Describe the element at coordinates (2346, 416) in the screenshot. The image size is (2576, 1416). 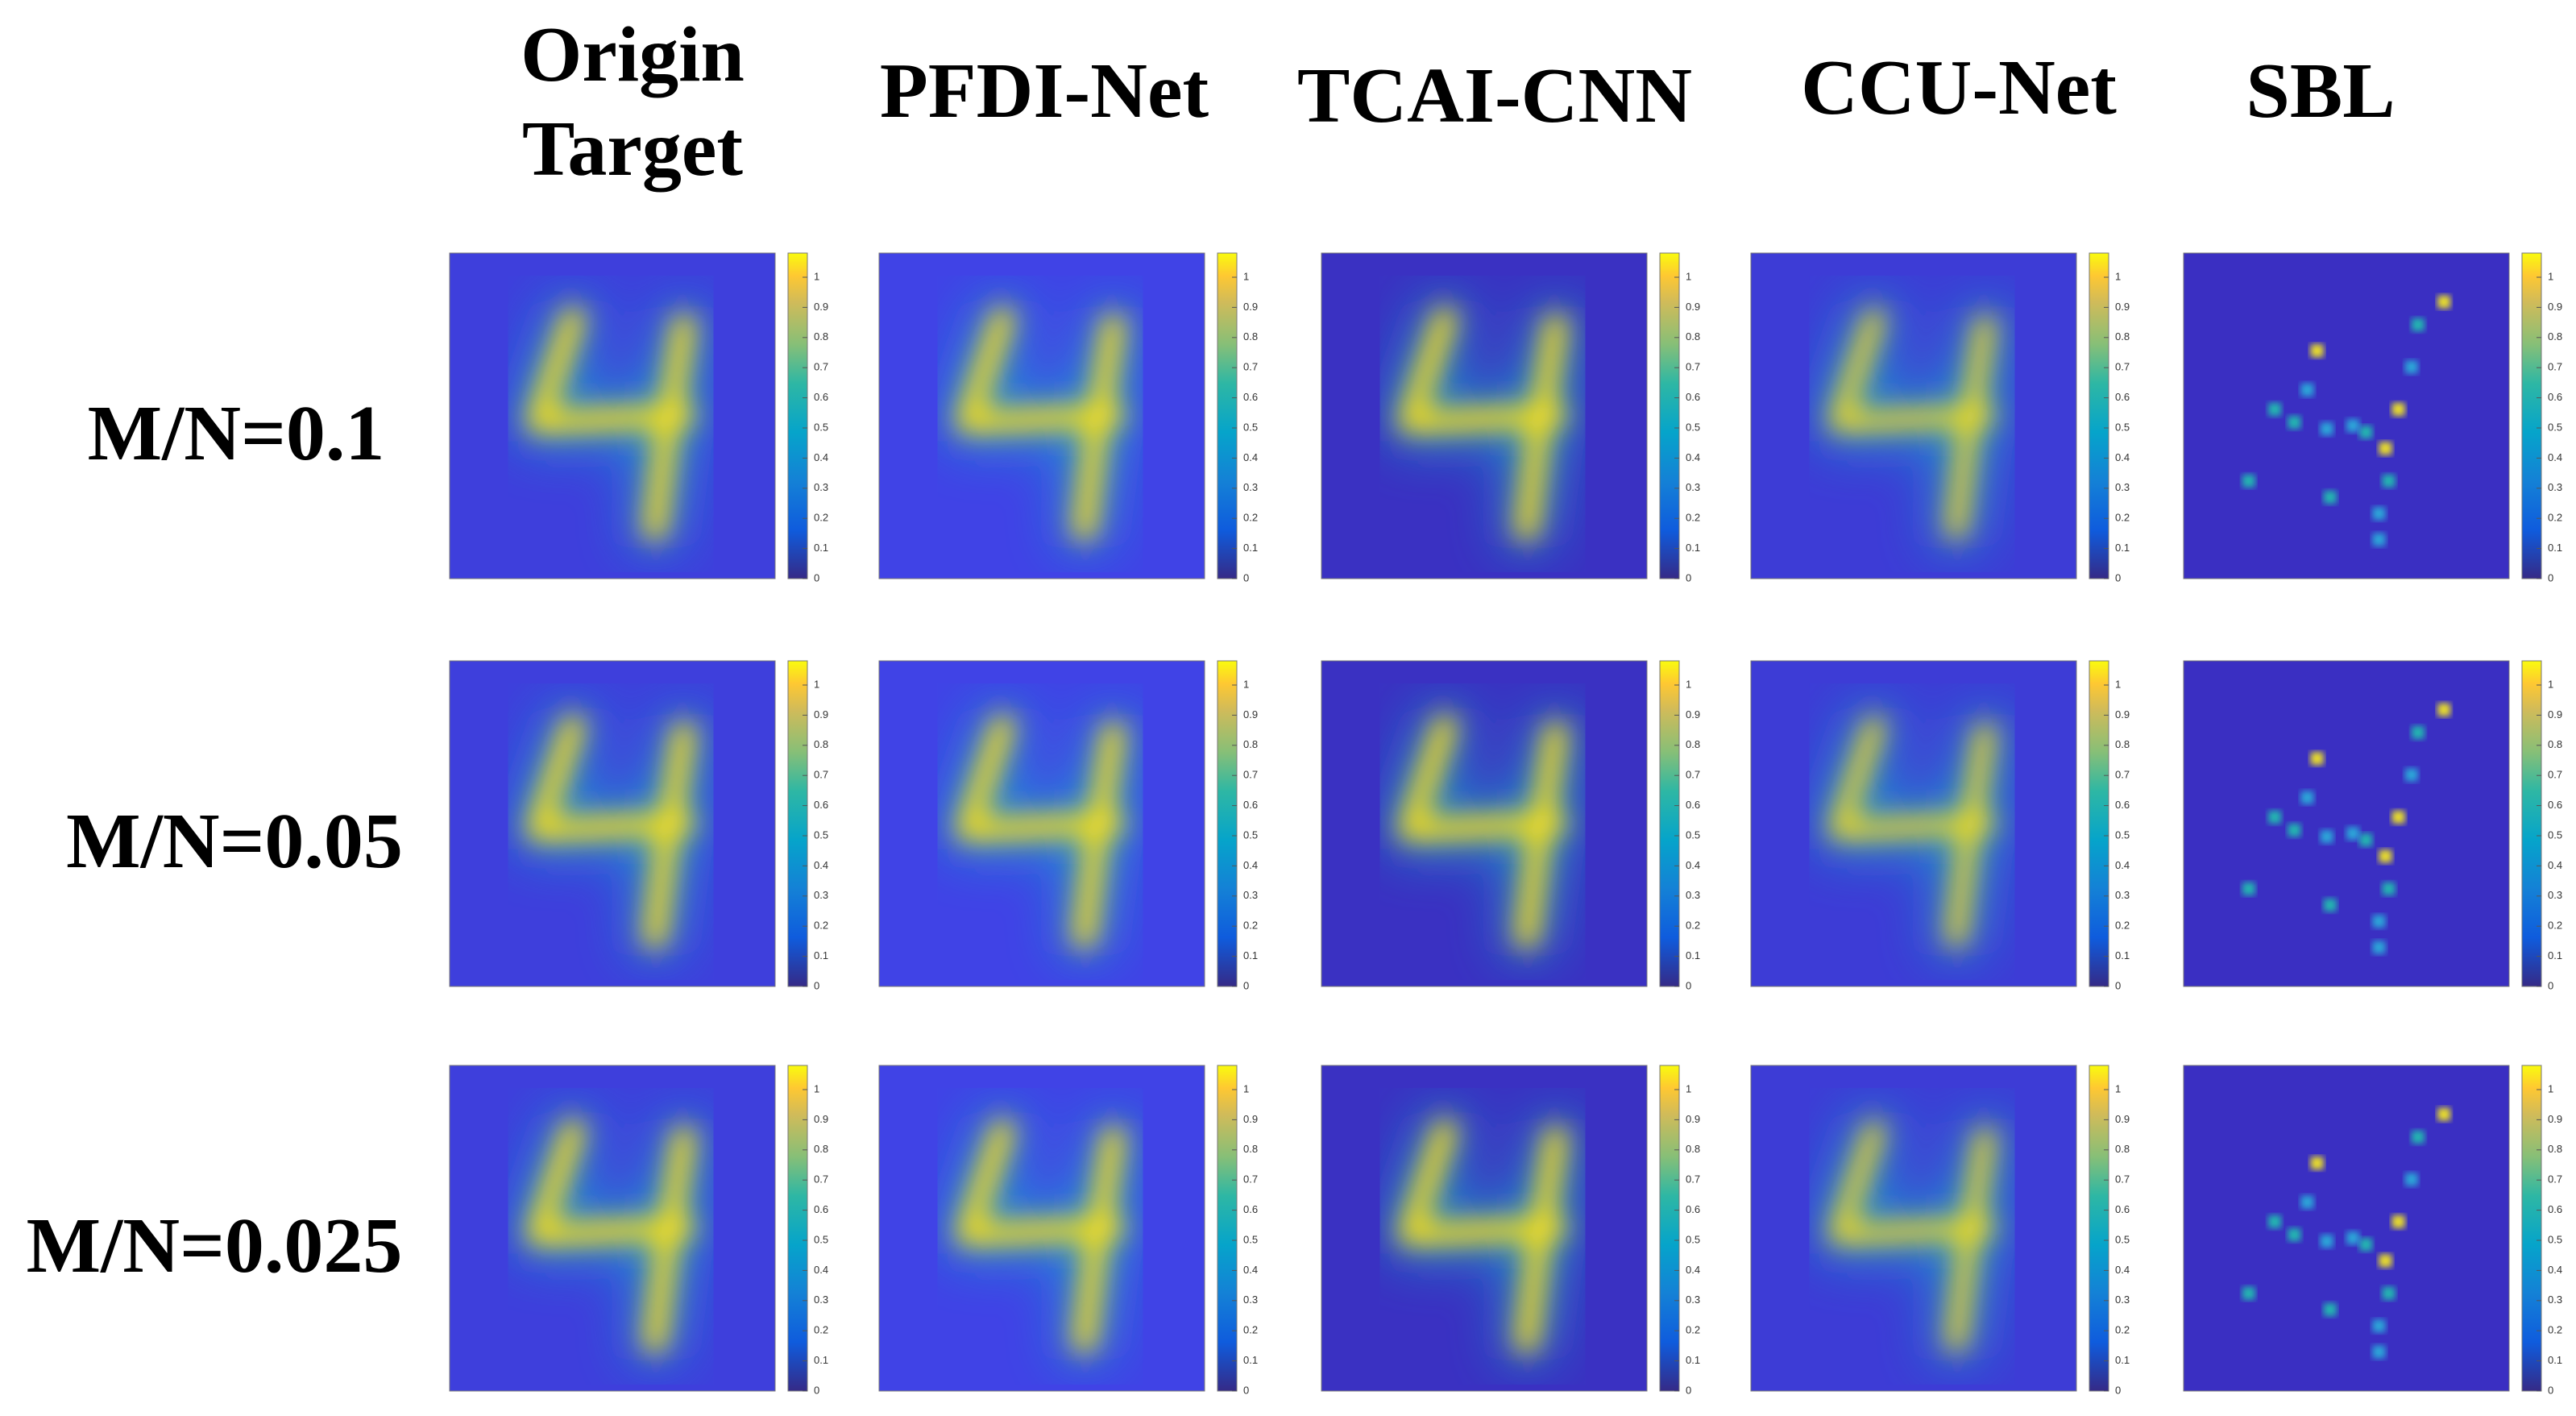
I see `heatmap-background` at that location.